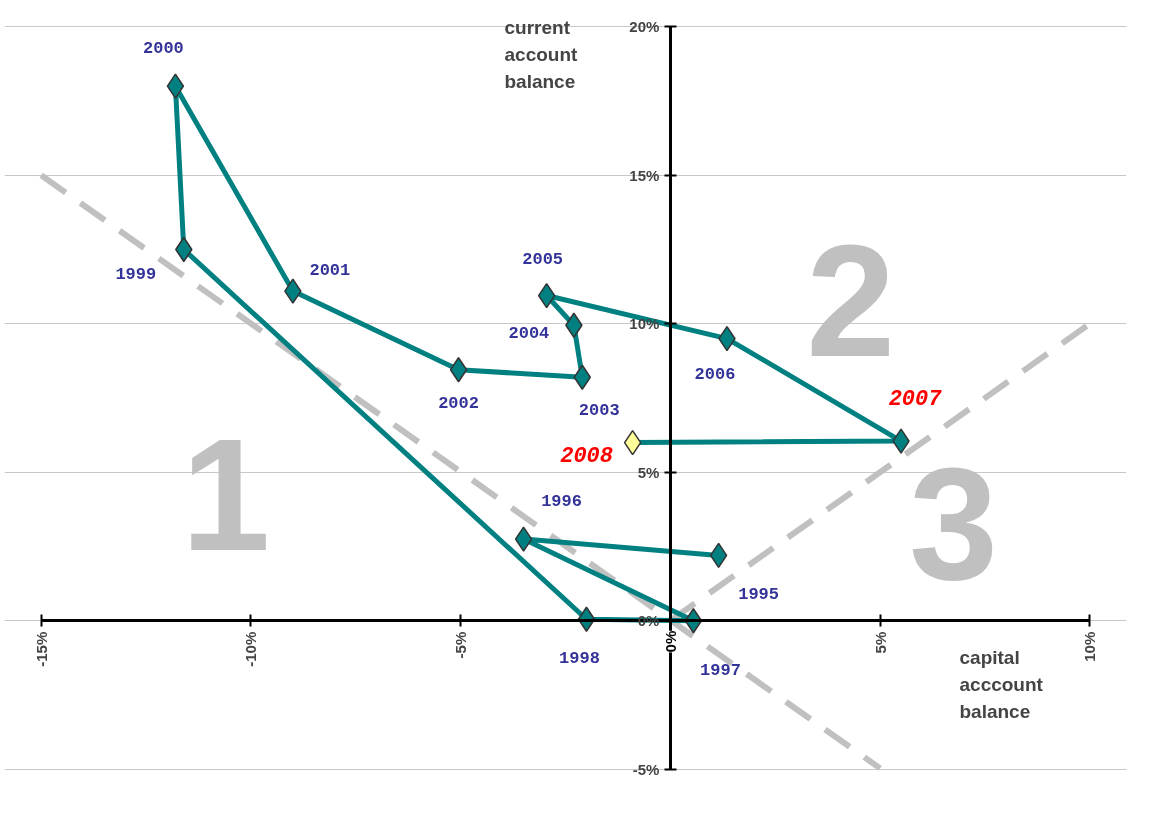 This screenshot has height=827, width=1161. What do you see at coordinates (529, 333) in the screenshot?
I see `annotation: 2004` at bounding box center [529, 333].